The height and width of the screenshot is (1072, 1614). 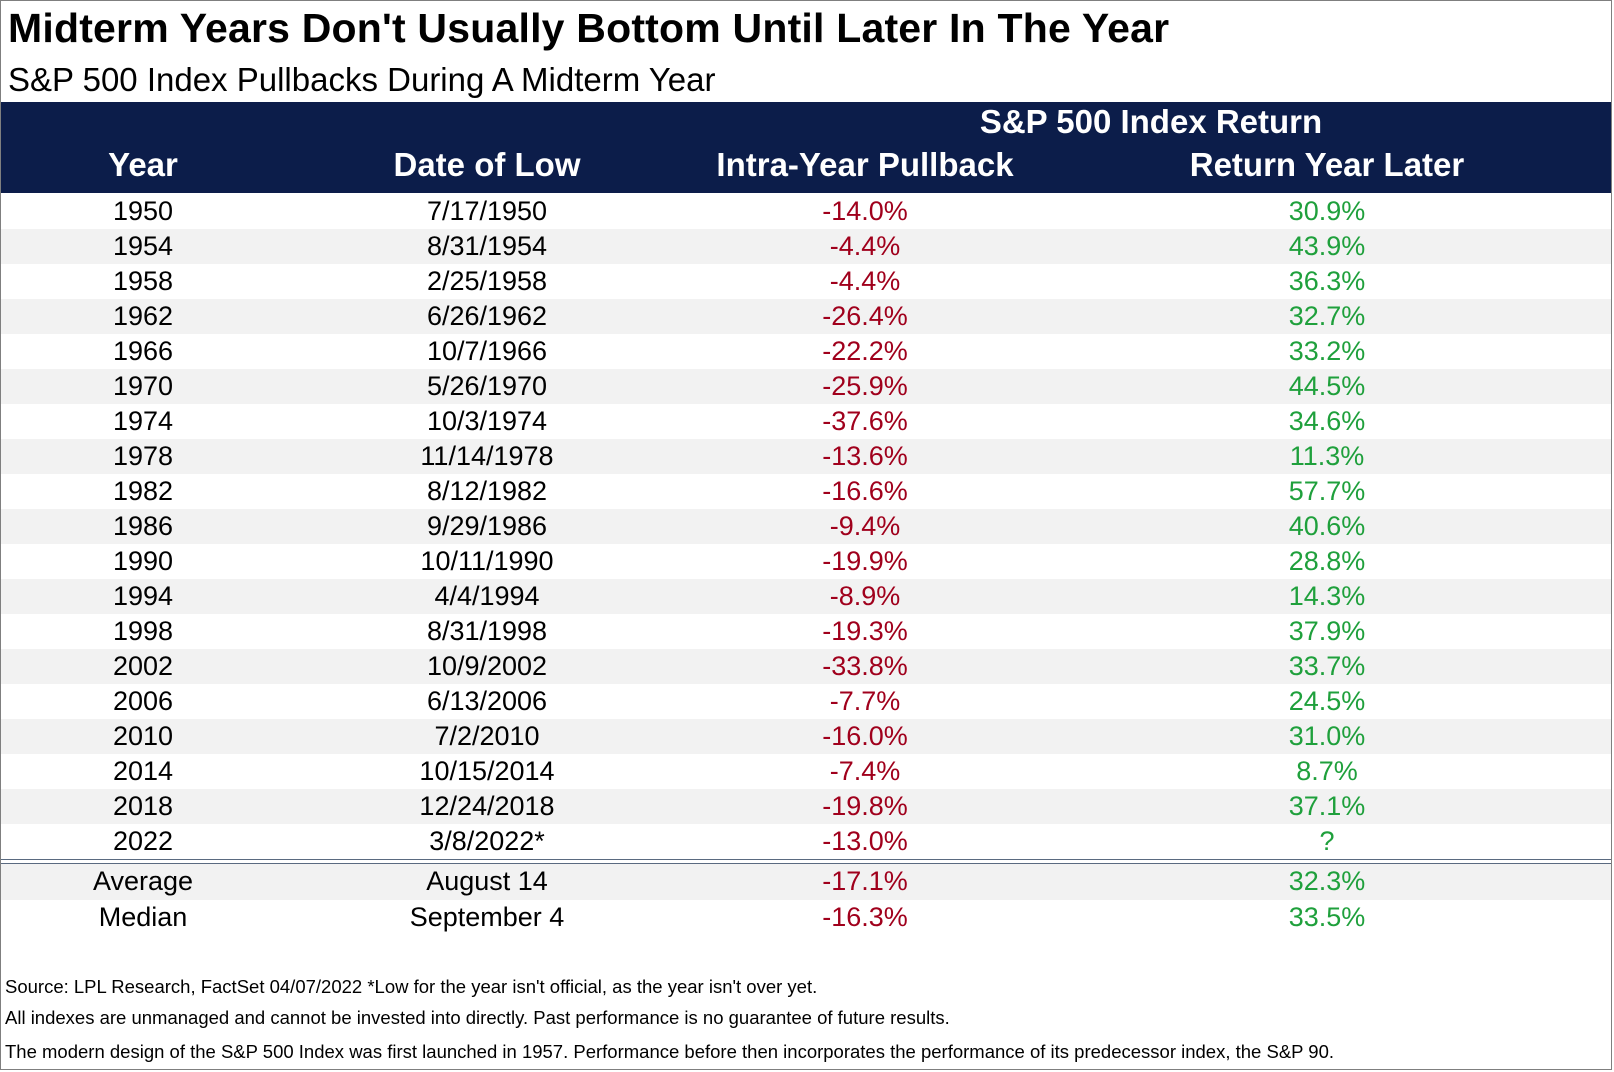 I want to click on table-row: 1970 5/26/1970 -25.9% 44.5%, so click(x=806, y=386).